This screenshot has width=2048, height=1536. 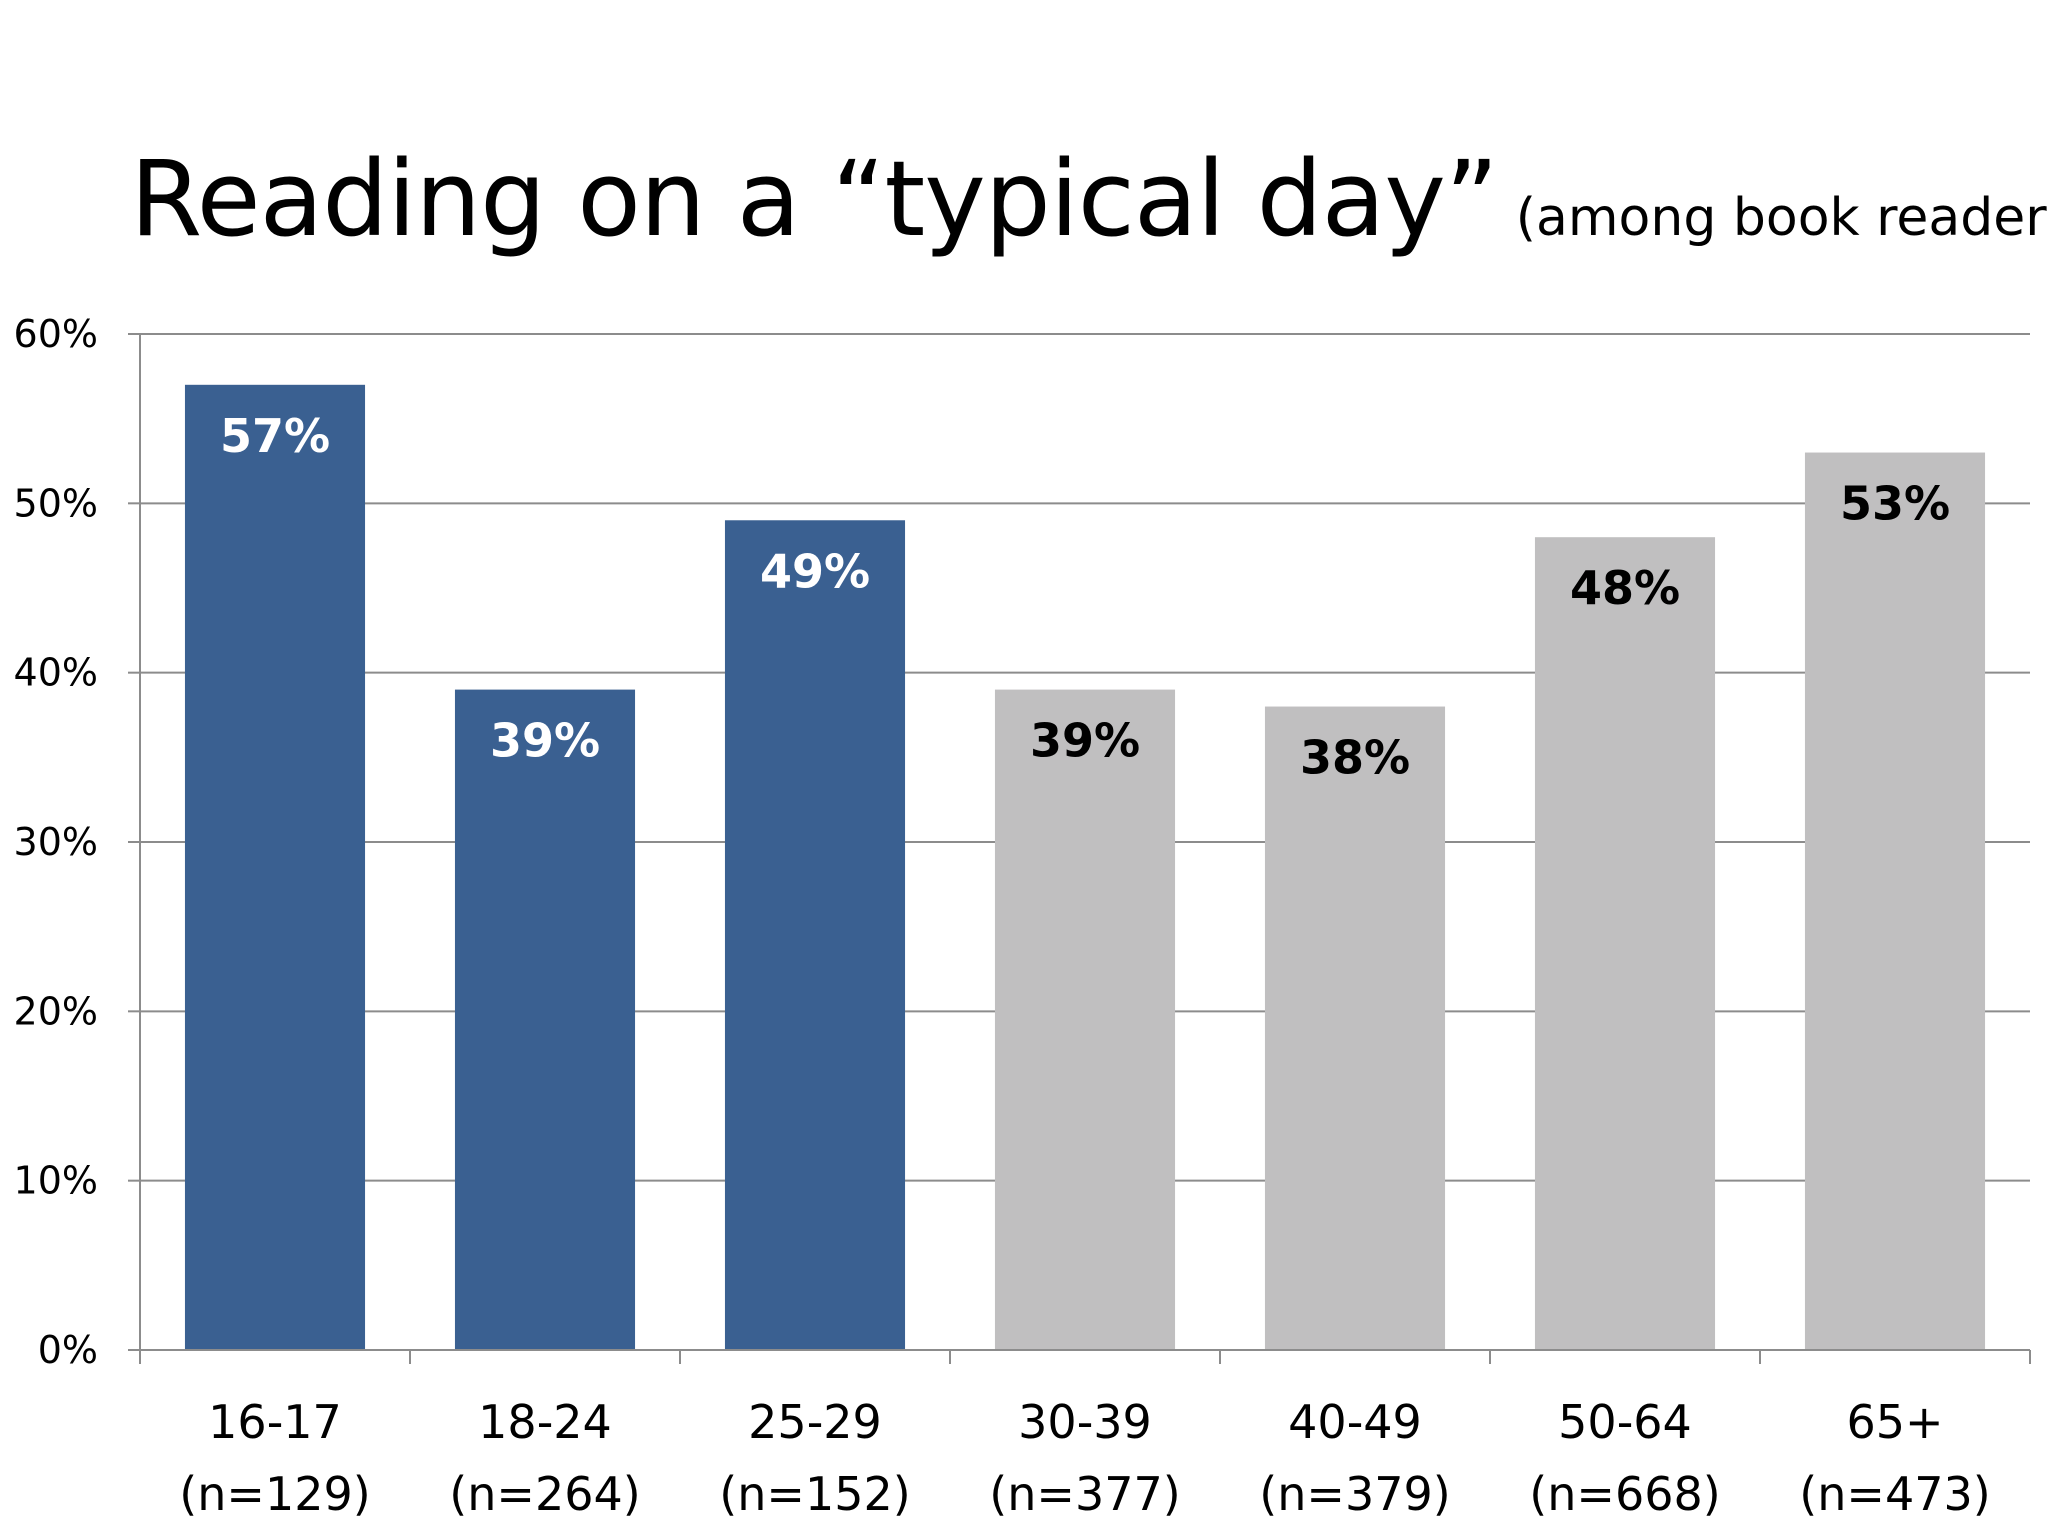 What do you see at coordinates (1625, 1422) in the screenshot?
I see `x-tick-label: 50-64` at bounding box center [1625, 1422].